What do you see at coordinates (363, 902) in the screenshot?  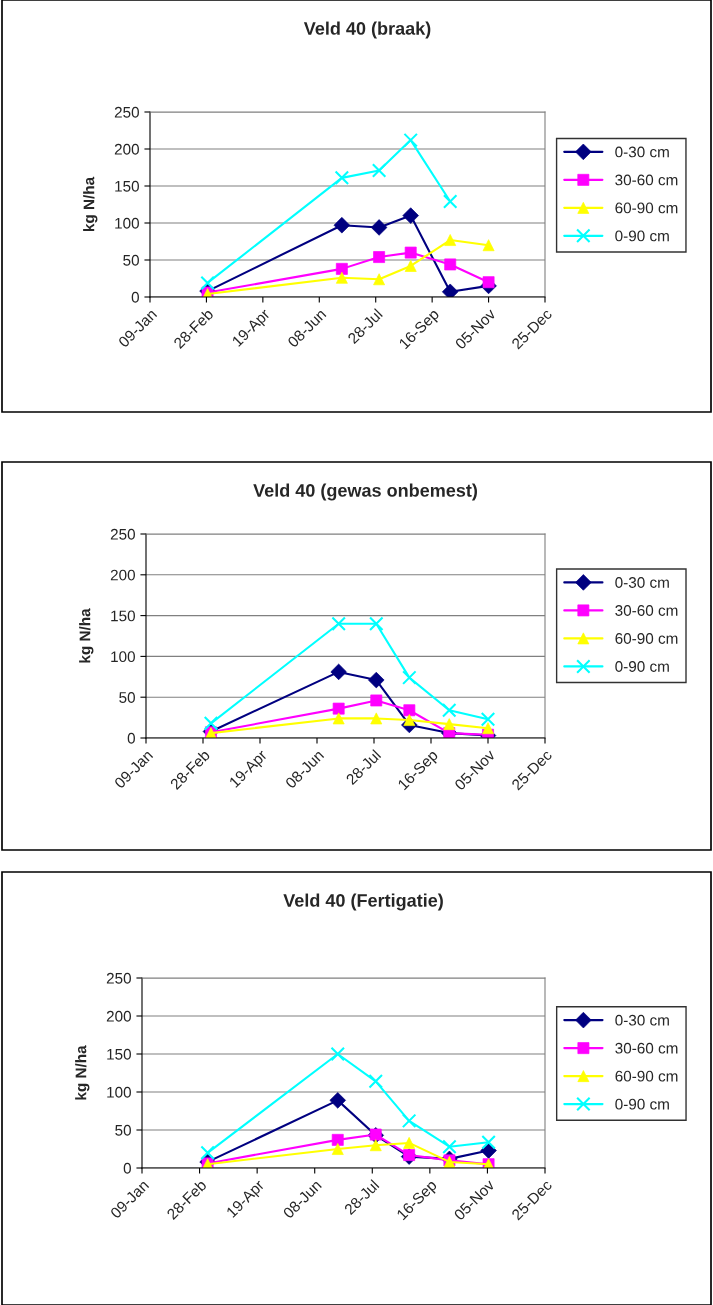 I see `chart-title: Veld 40 (Fertigatie)` at bounding box center [363, 902].